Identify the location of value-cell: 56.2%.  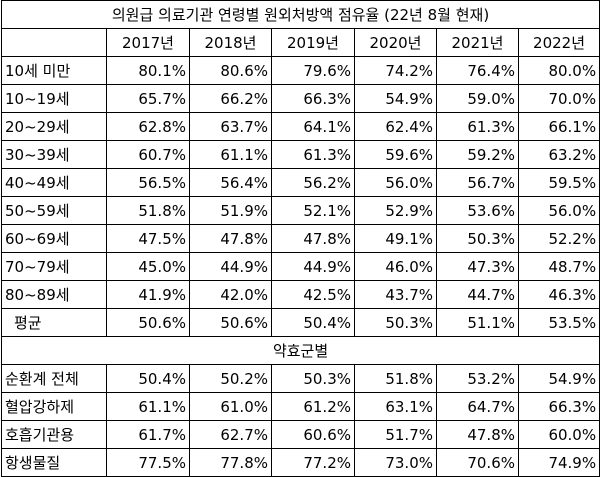
(313, 182).